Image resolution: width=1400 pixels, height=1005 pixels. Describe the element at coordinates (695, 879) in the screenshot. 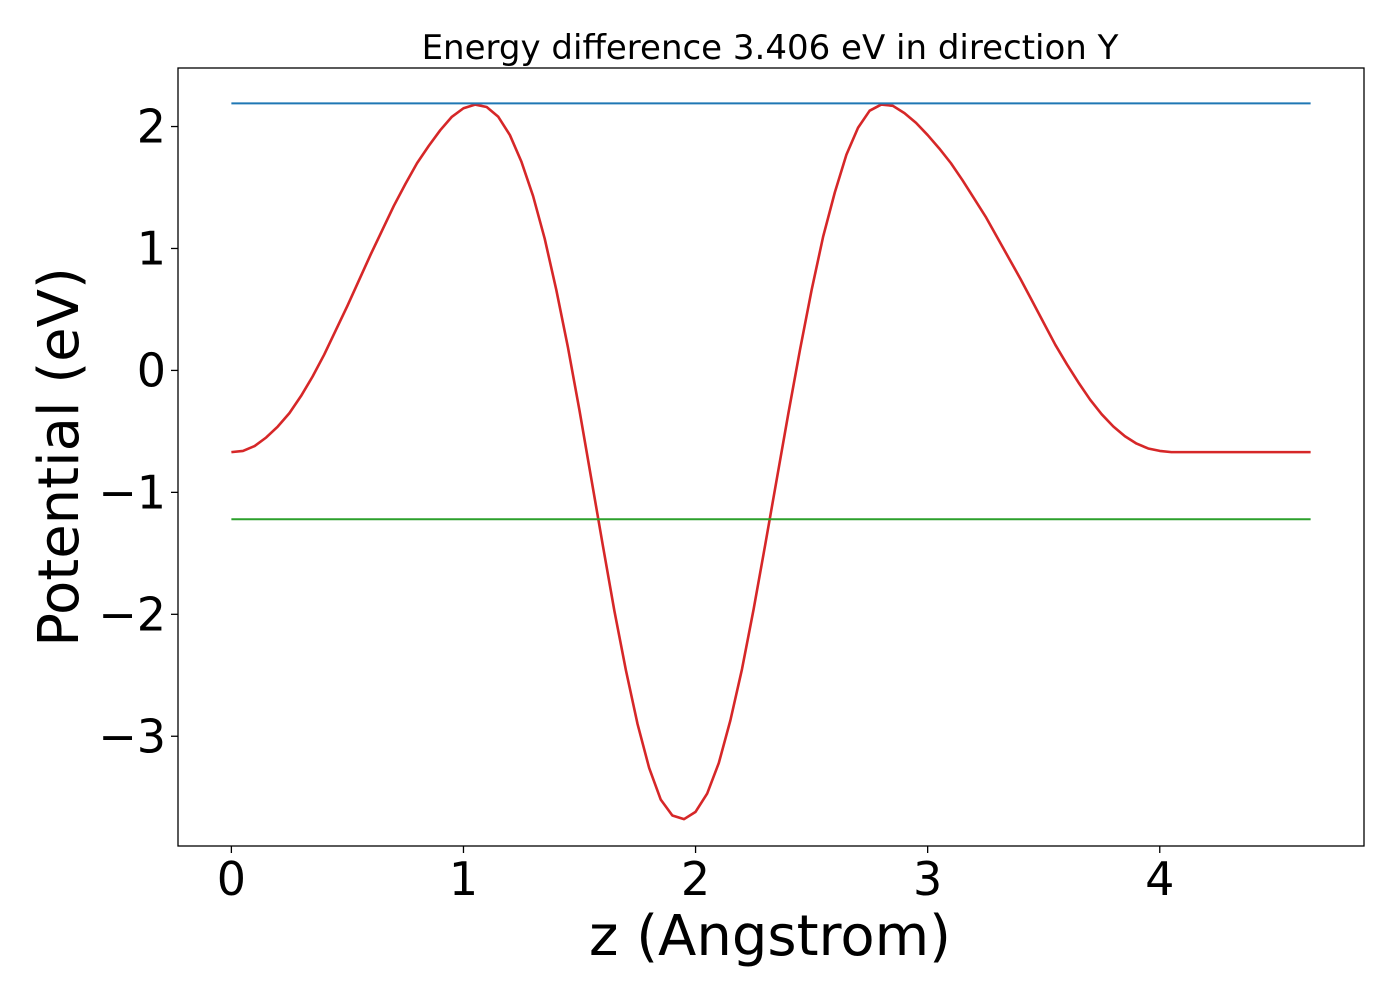

I see `x-tick-label: 2` at that location.